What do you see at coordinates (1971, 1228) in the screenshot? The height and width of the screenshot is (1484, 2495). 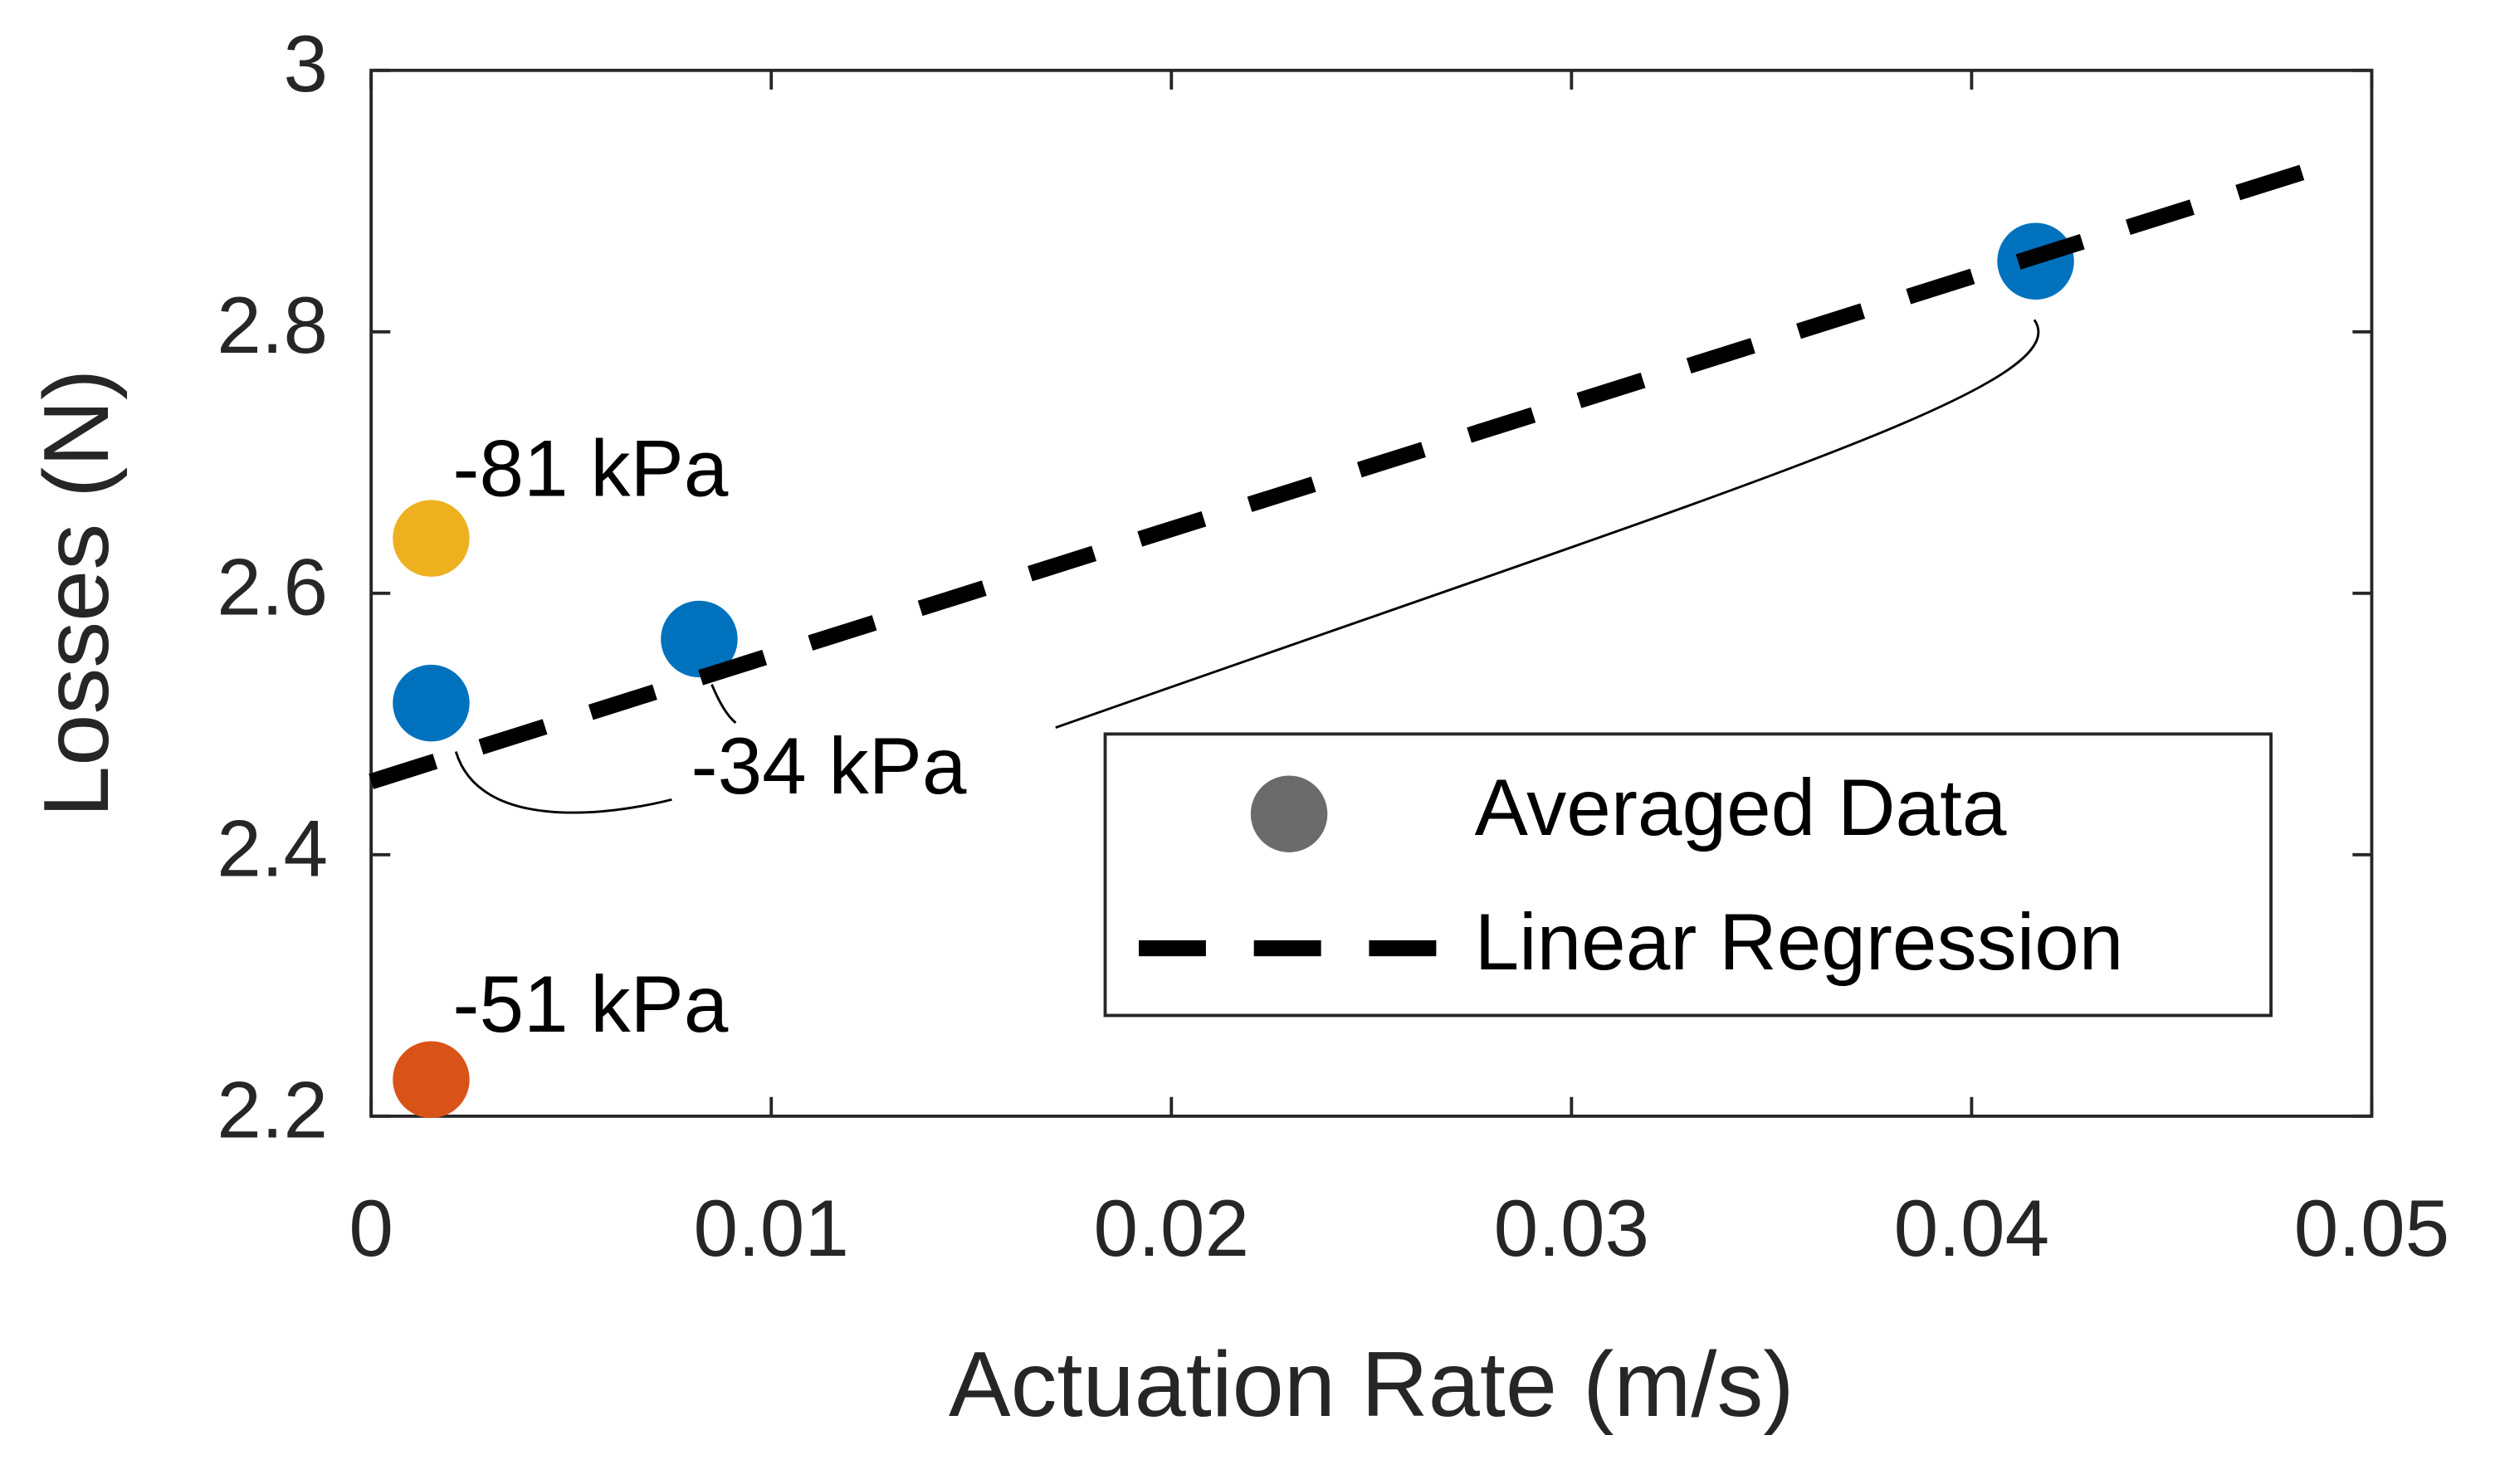 I see `x-tick-label: 0.04` at bounding box center [1971, 1228].